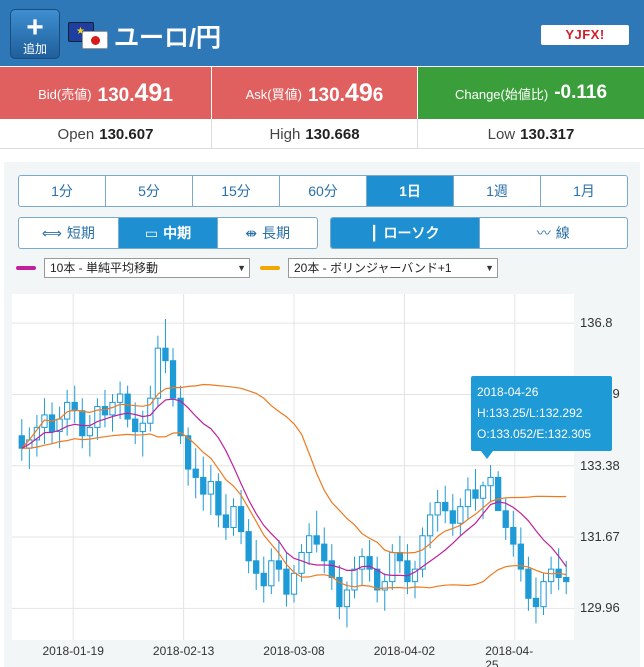 This screenshot has height=667, width=644. Describe the element at coordinates (410, 191) in the screenshot. I see `tab-timeframe-4: 1日` at that location.